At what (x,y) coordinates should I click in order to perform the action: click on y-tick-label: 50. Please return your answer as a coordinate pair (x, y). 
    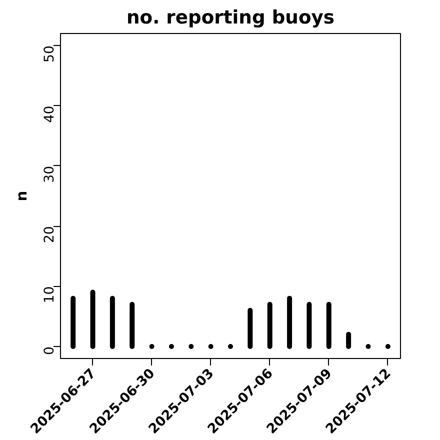
    Looking at the image, I should click on (50, 54).